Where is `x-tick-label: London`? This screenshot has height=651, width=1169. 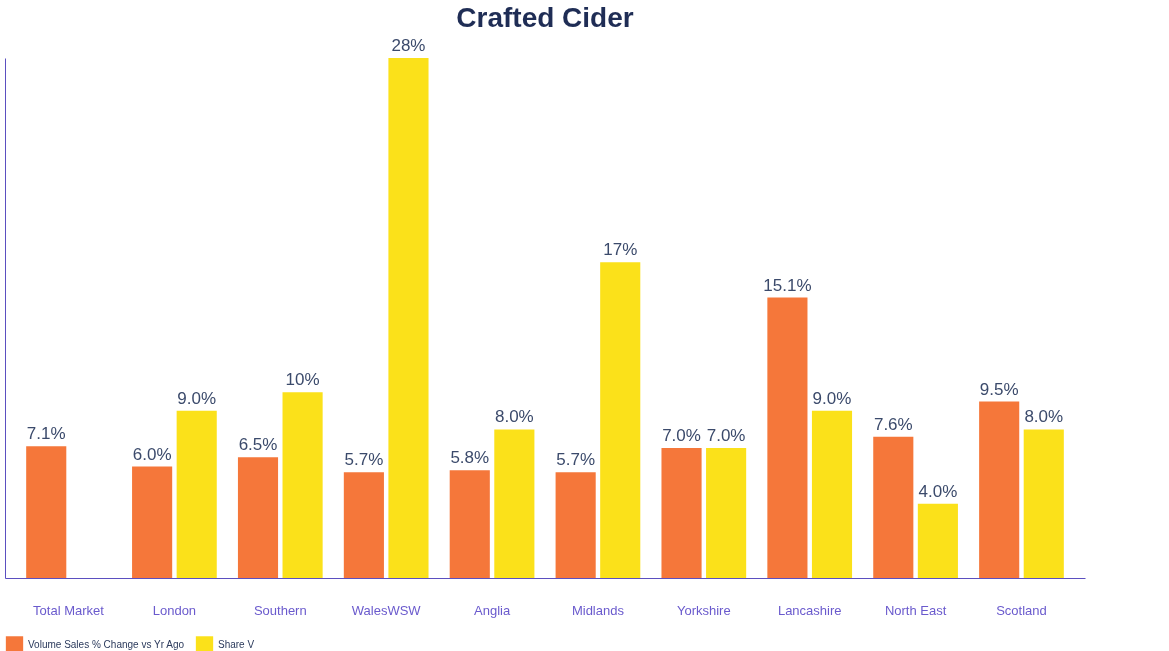
x-tick-label: London is located at coordinates (174, 610).